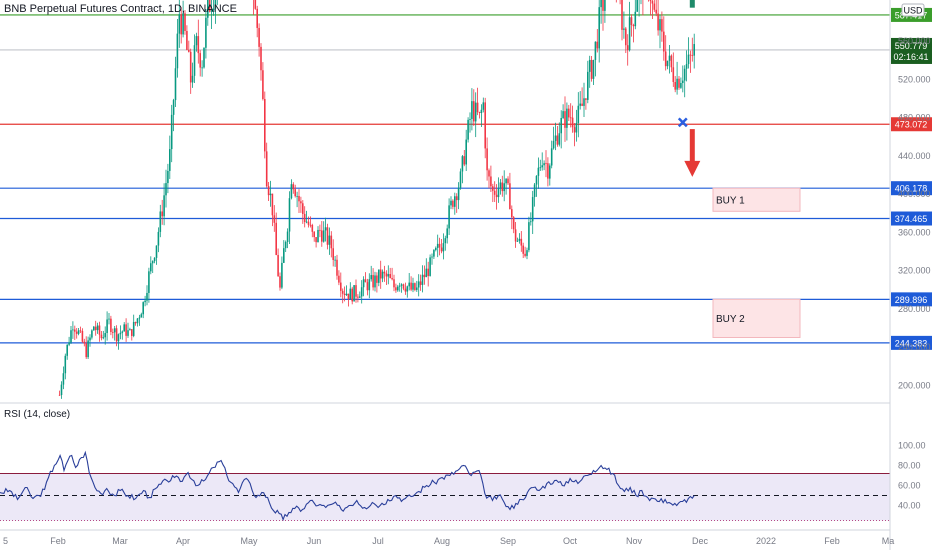 The width and height of the screenshot is (932, 550). Describe the element at coordinates (914, 385) in the screenshot. I see `price-tick-label: 200.000` at that location.